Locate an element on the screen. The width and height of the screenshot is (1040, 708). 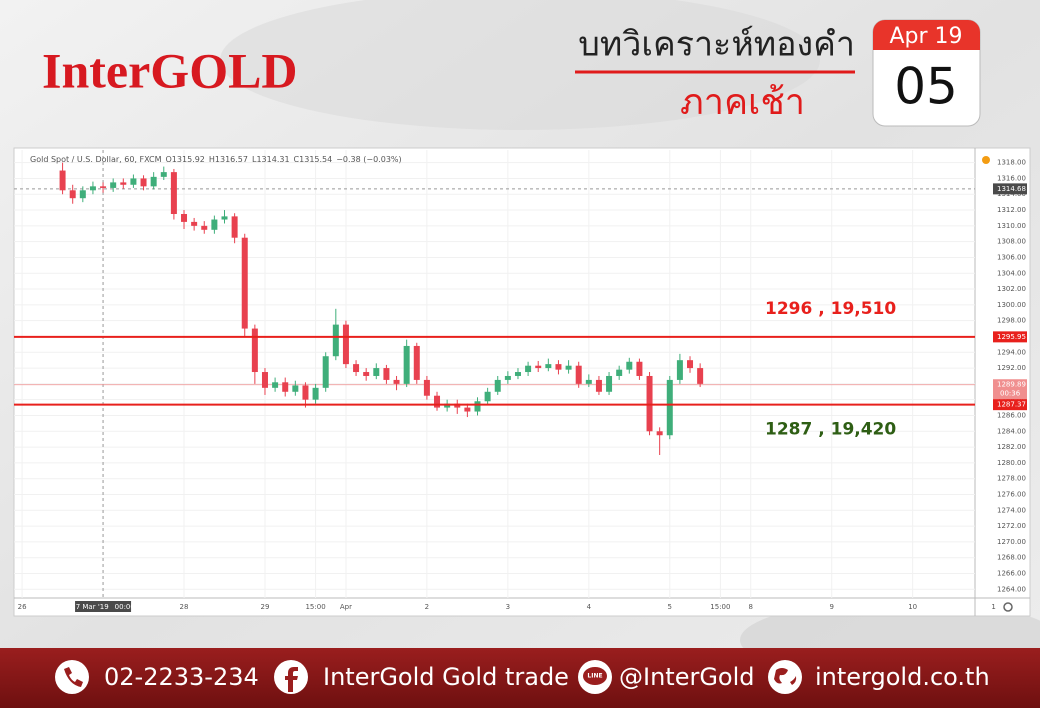
website: intergold.co.th is located at coordinates (902, 677).